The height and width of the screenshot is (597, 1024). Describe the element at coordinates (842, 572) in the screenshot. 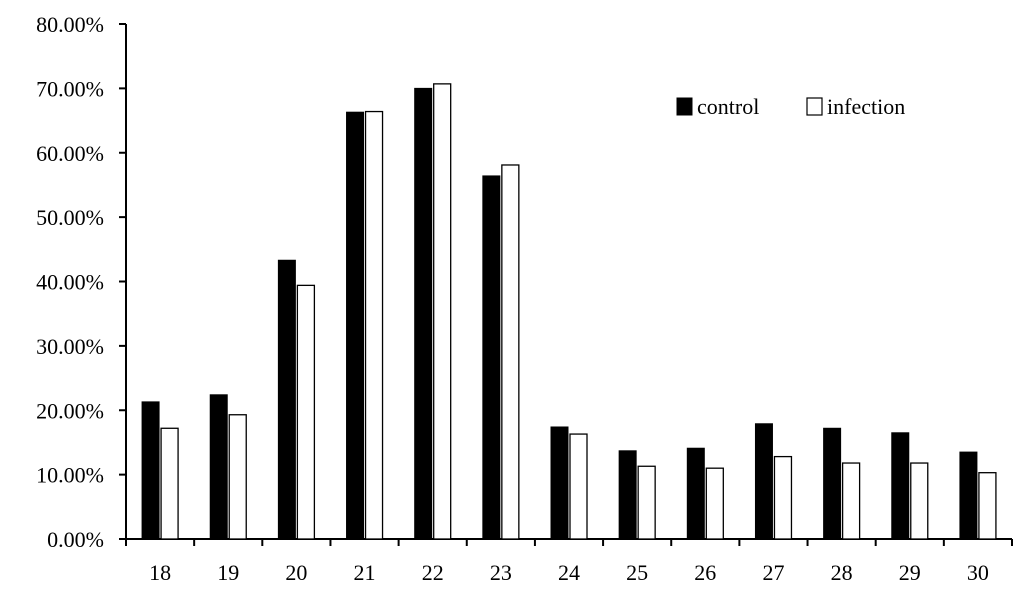

I see `x-tick-label: 28` at that location.